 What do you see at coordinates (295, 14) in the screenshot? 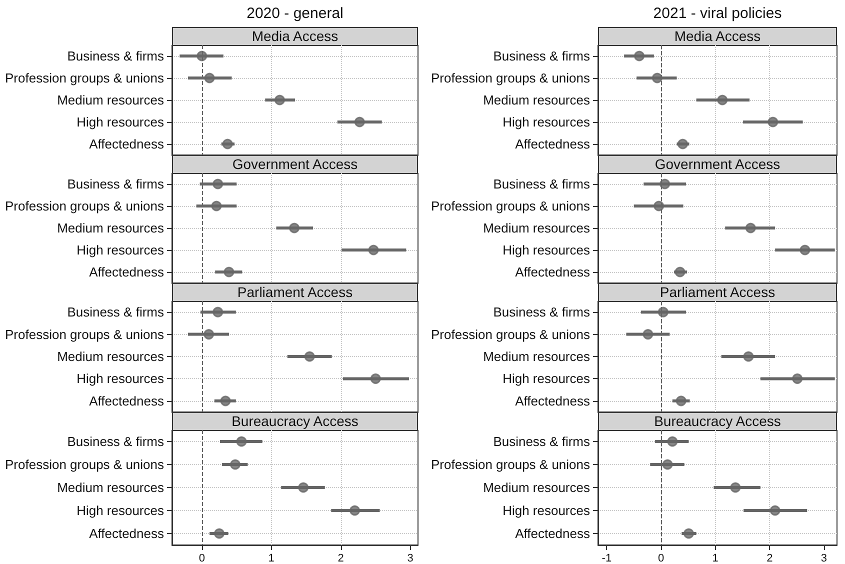
I see `chart-title: 2020 - general` at bounding box center [295, 14].